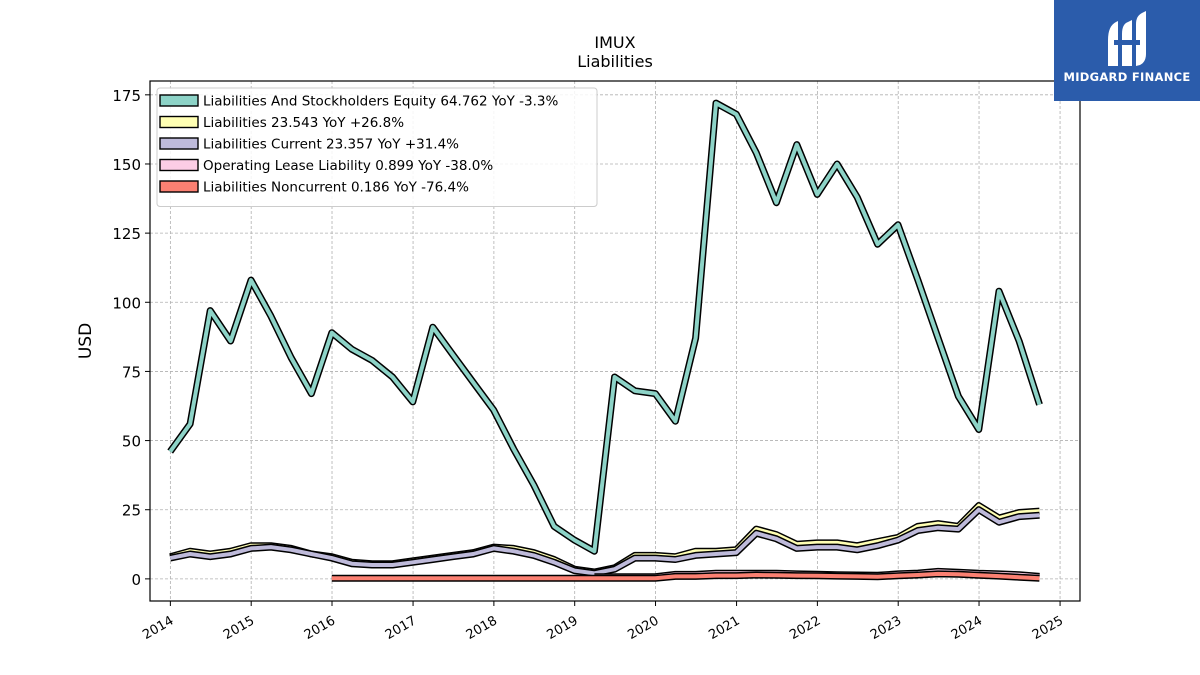  Describe the element at coordinates (136, 580) in the screenshot. I see `y-tick-label: 0` at that location.